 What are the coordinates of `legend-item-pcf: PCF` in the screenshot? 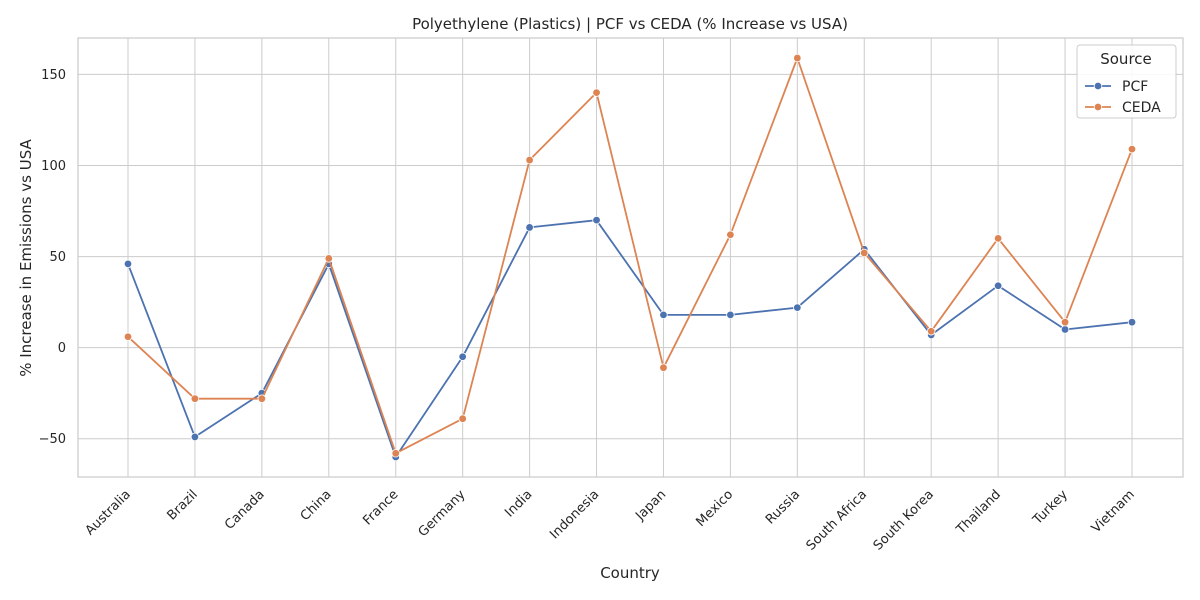 It's located at (1116, 87).